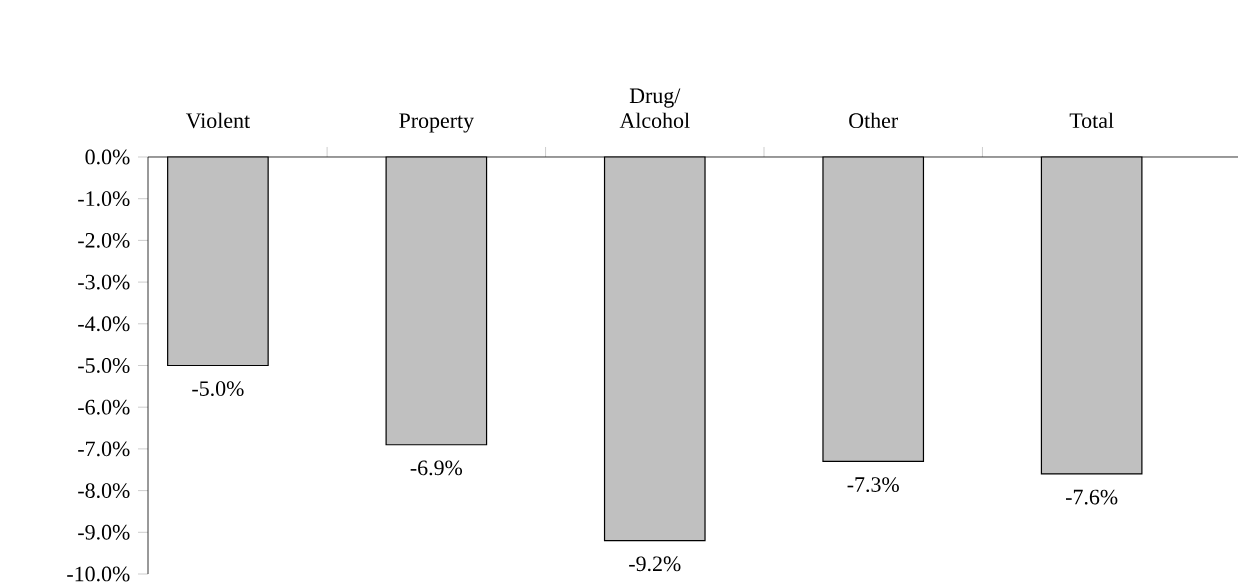 The image size is (1239, 588). Describe the element at coordinates (218, 389) in the screenshot. I see `data-label: -5.0%` at that location.